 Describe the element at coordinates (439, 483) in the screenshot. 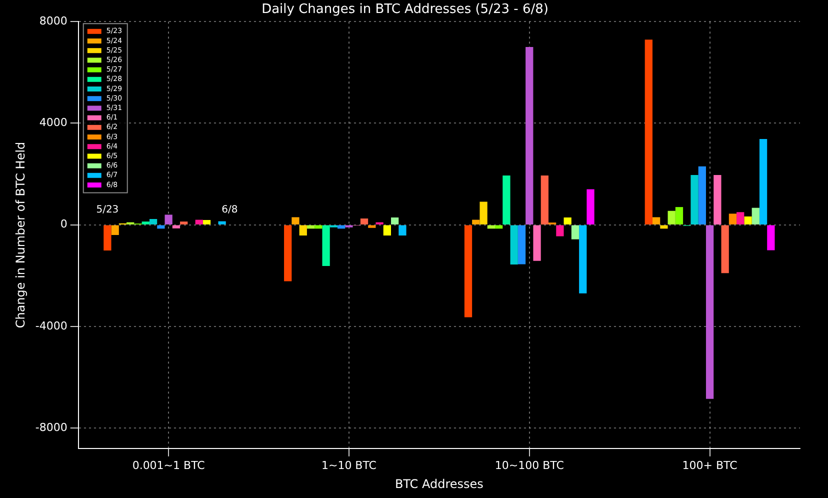

I see `x-axis-title: BTC Addresses` at that location.